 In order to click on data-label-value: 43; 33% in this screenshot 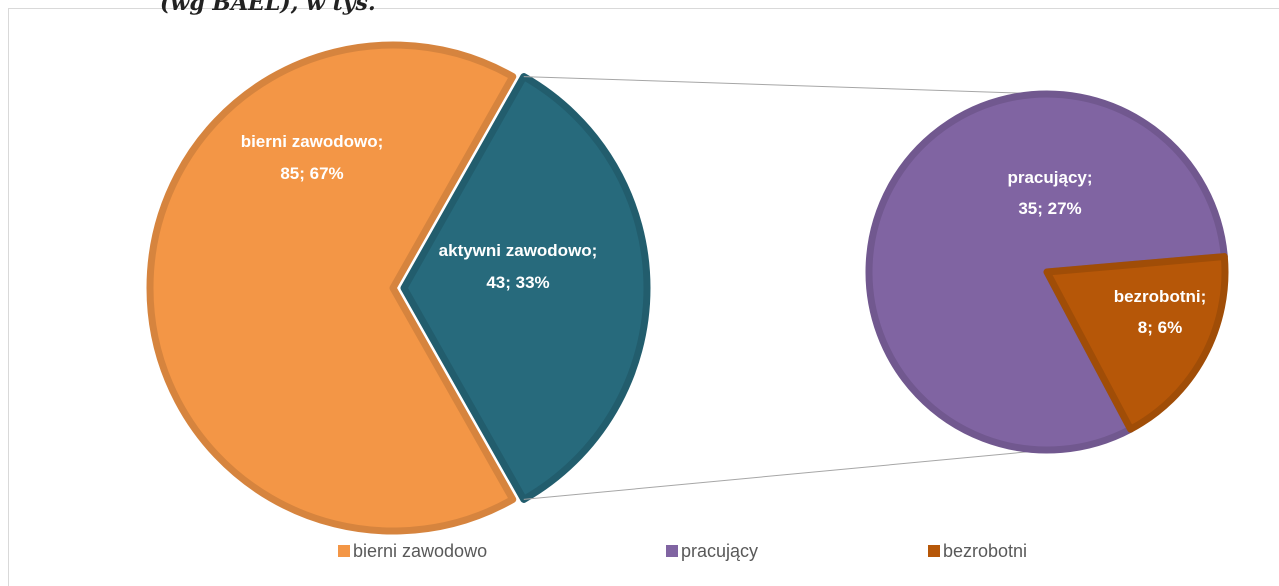, I will do `click(517, 282)`.